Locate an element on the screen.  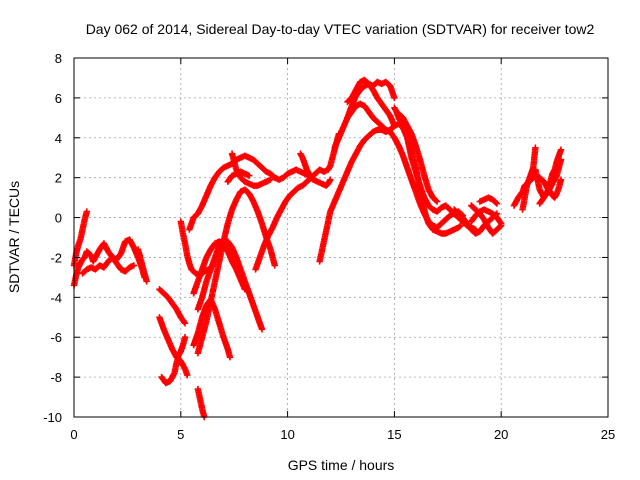
y-tick-labels: -10 -8 -6 -4 -2 0 2 4 6 8 is located at coordinates (52, 238).